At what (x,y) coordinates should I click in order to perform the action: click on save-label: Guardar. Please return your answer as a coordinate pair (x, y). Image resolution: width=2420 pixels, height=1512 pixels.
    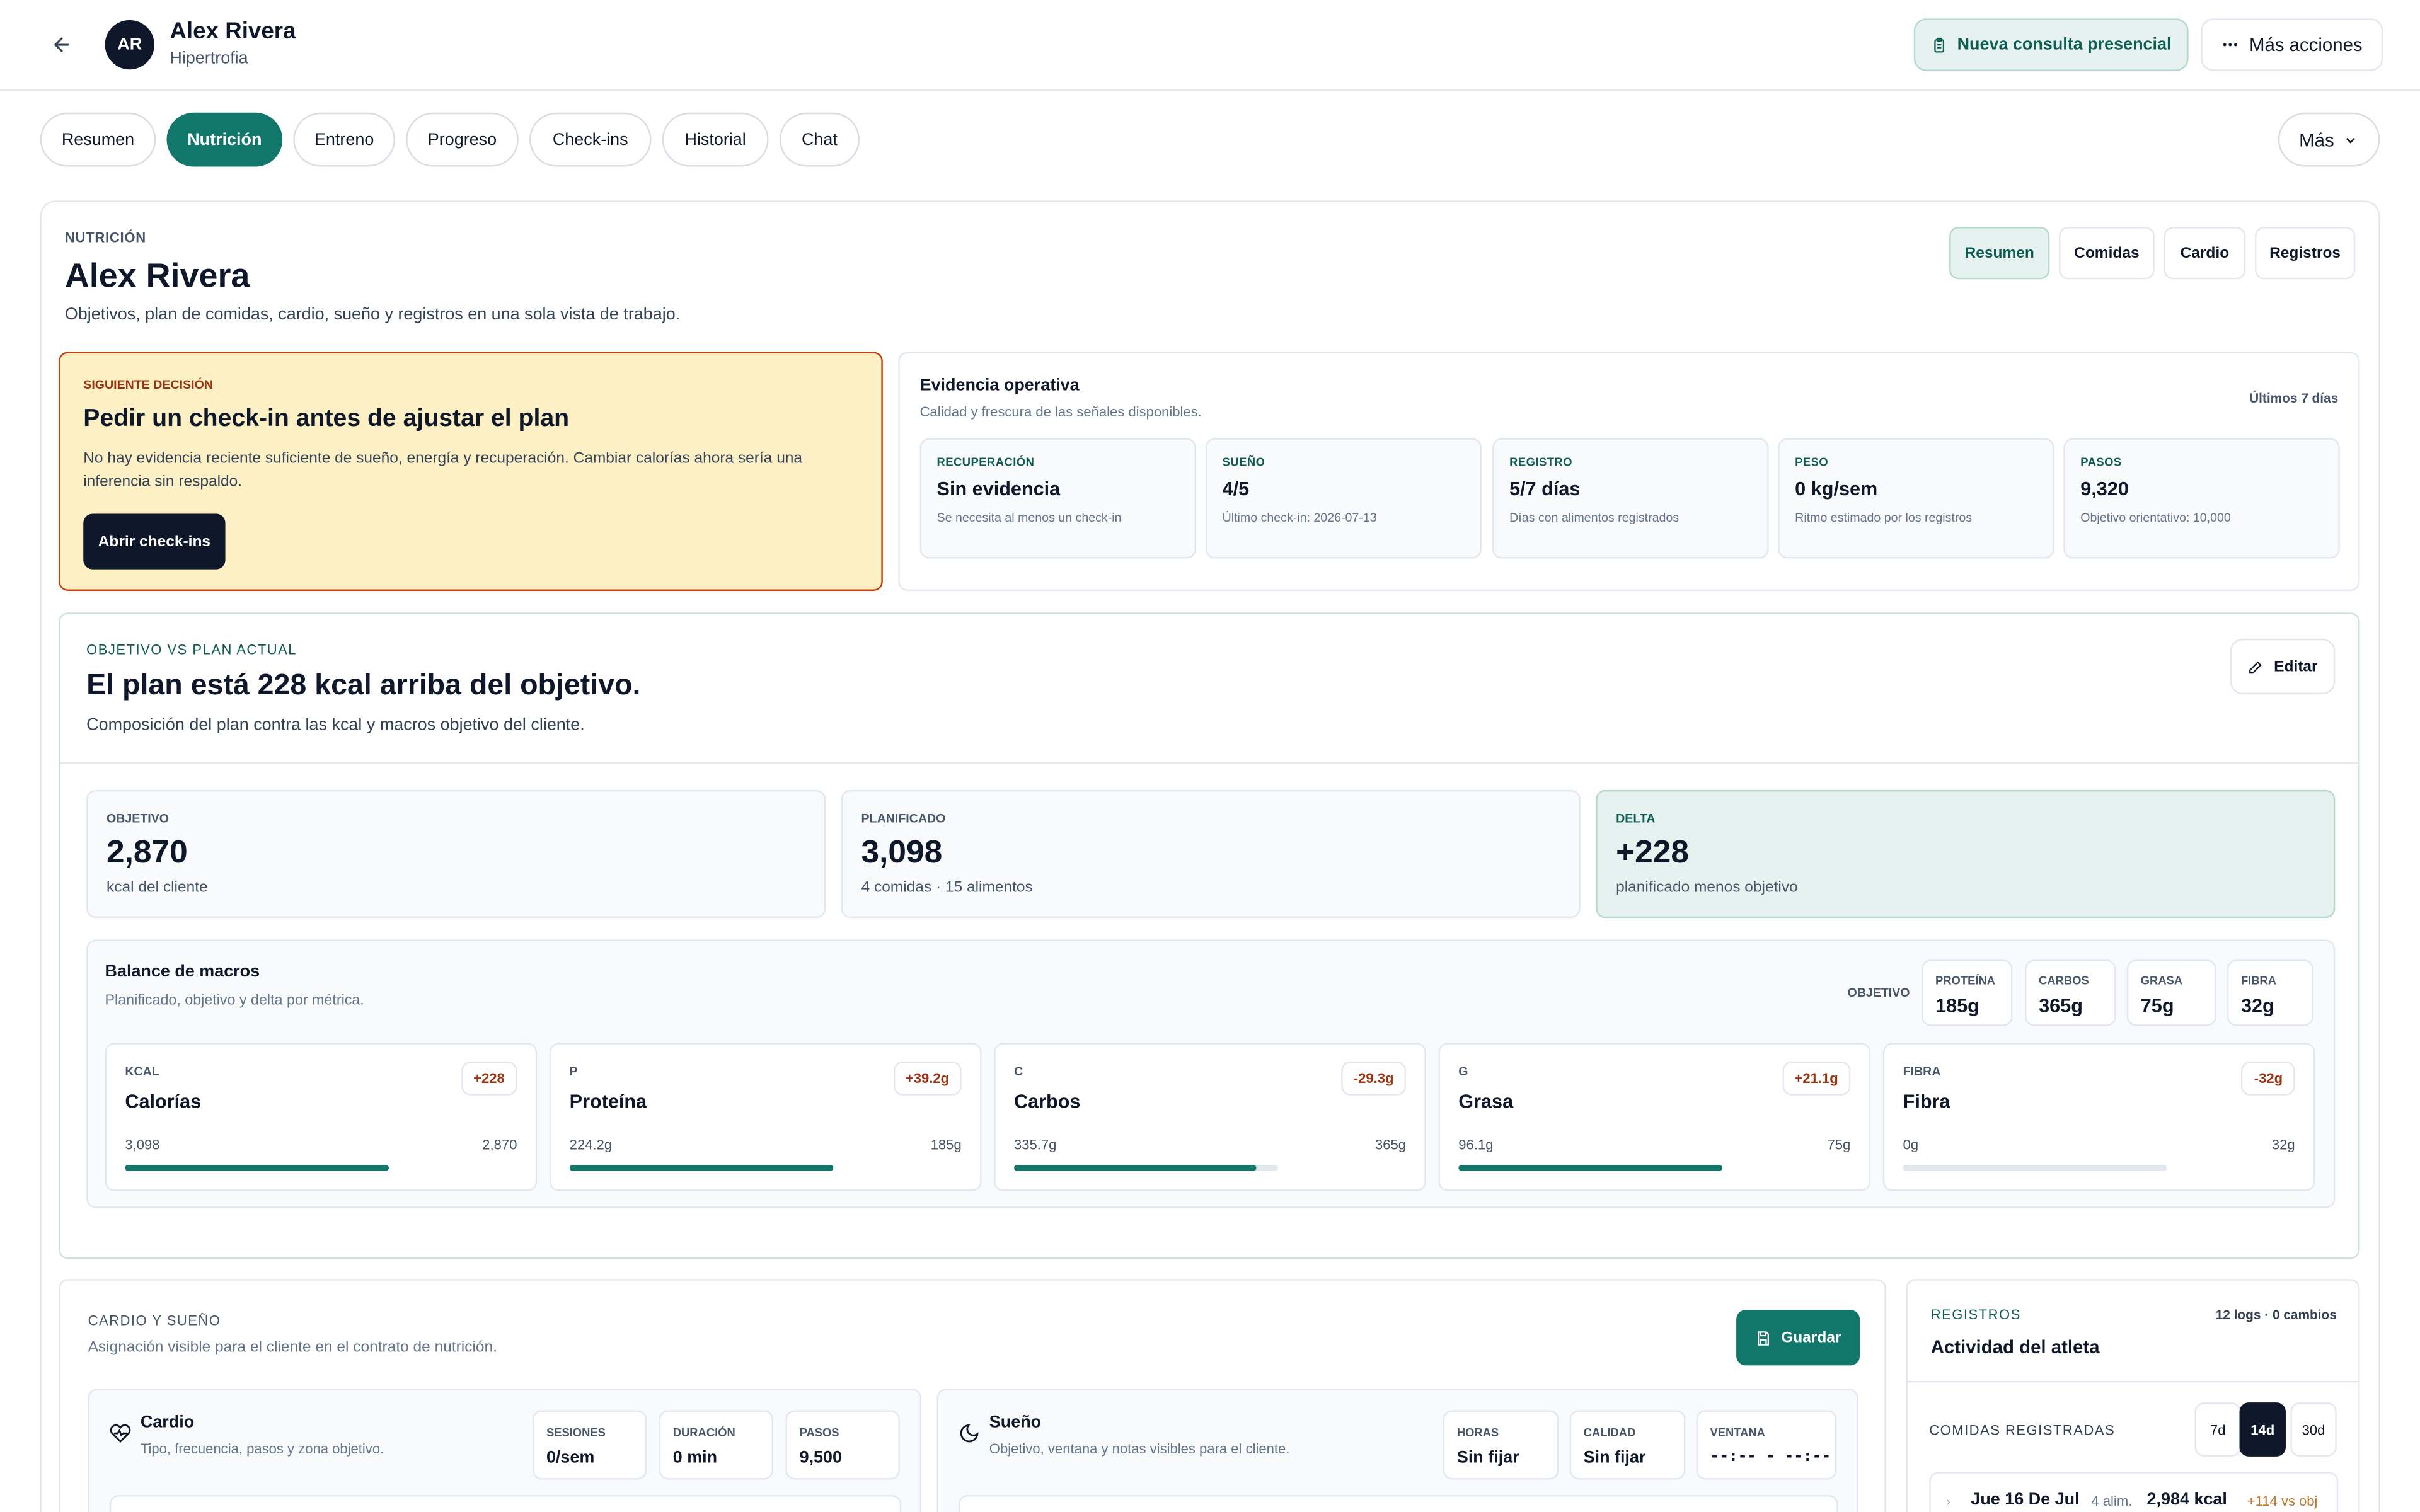
    Looking at the image, I should click on (1811, 1337).